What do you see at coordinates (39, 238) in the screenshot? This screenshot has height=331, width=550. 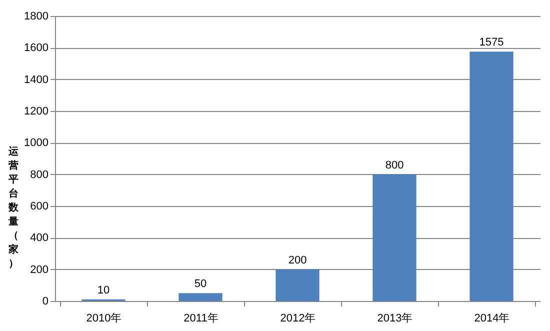 I see `y-tick-label: 400` at bounding box center [39, 238].